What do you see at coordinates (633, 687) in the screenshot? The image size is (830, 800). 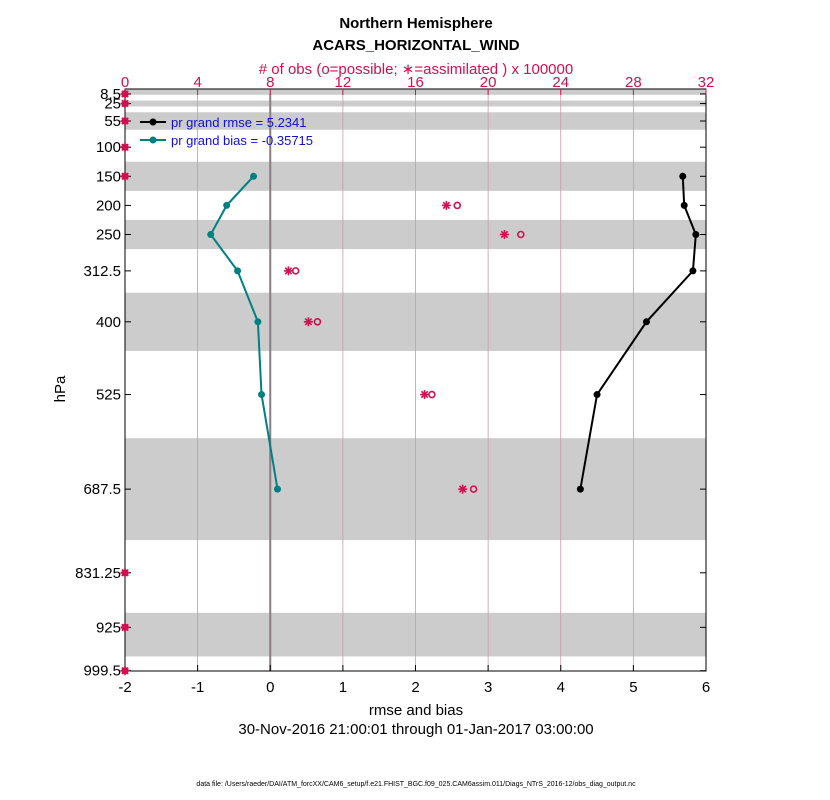 I see `x-tick-label: 5` at bounding box center [633, 687].